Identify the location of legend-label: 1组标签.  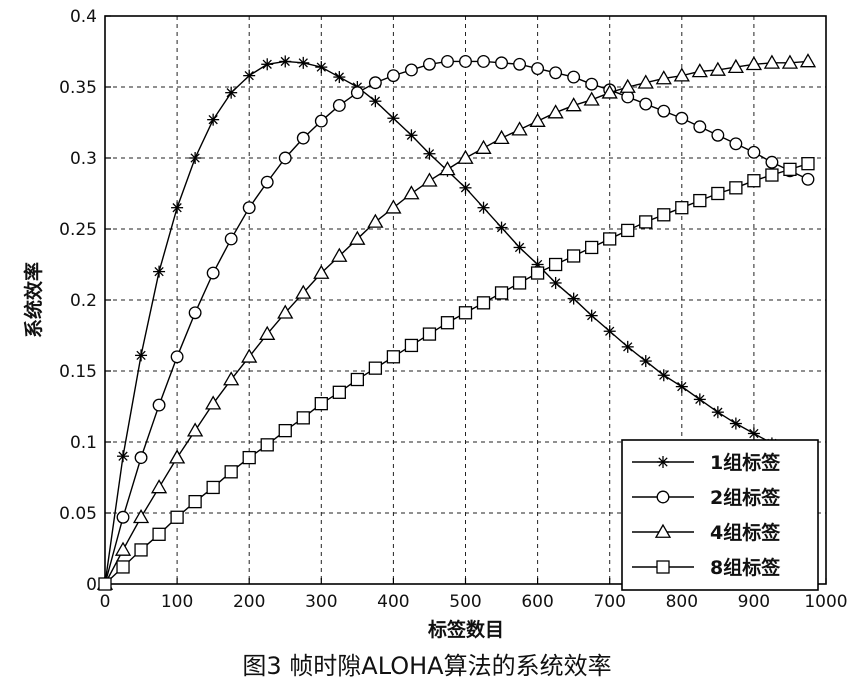
(745, 462).